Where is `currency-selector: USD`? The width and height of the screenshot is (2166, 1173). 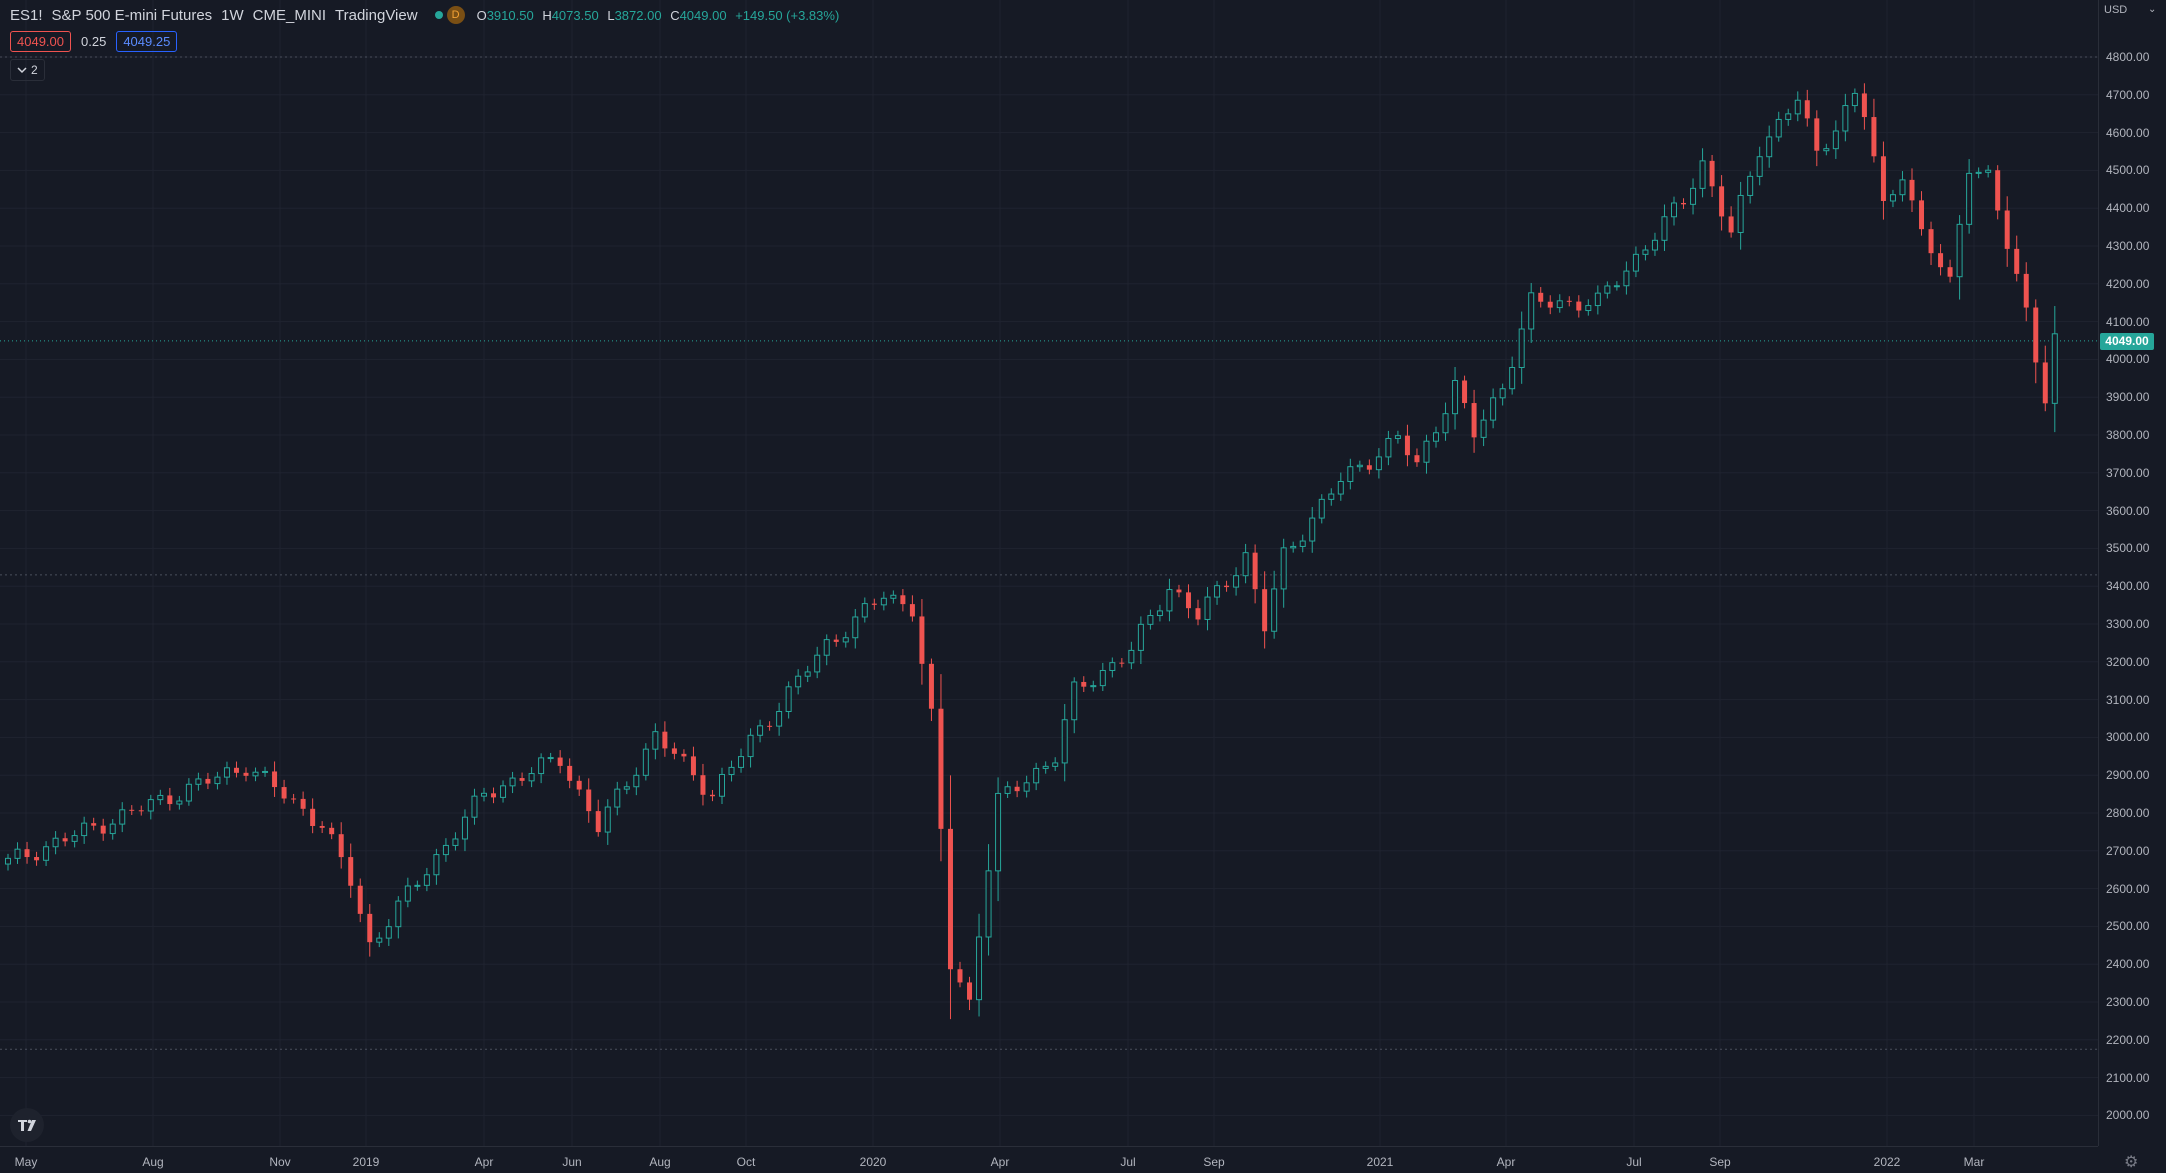
currency-selector: USD is located at coordinates (2116, 10).